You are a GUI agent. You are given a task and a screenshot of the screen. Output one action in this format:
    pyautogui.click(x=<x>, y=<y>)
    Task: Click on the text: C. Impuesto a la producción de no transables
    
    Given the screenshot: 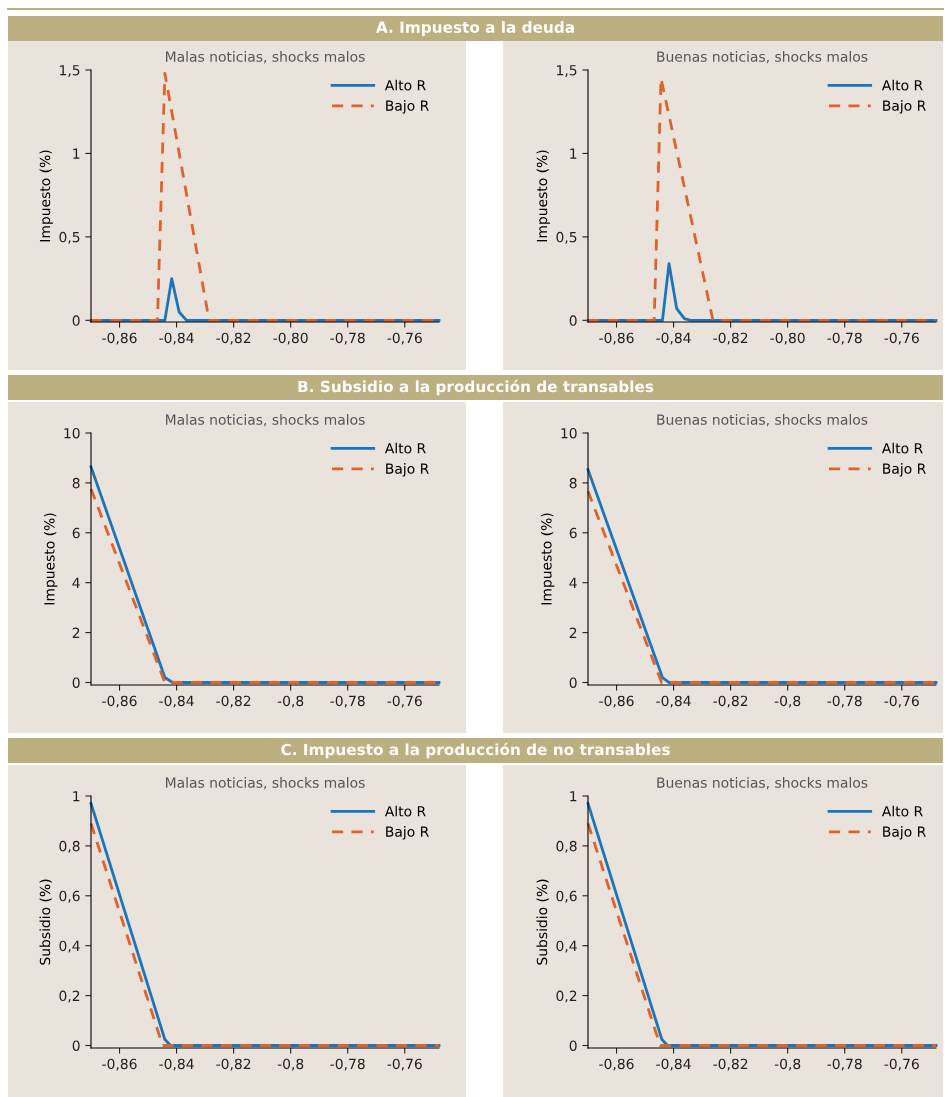 What is the action you would take?
    pyautogui.click(x=475, y=750)
    